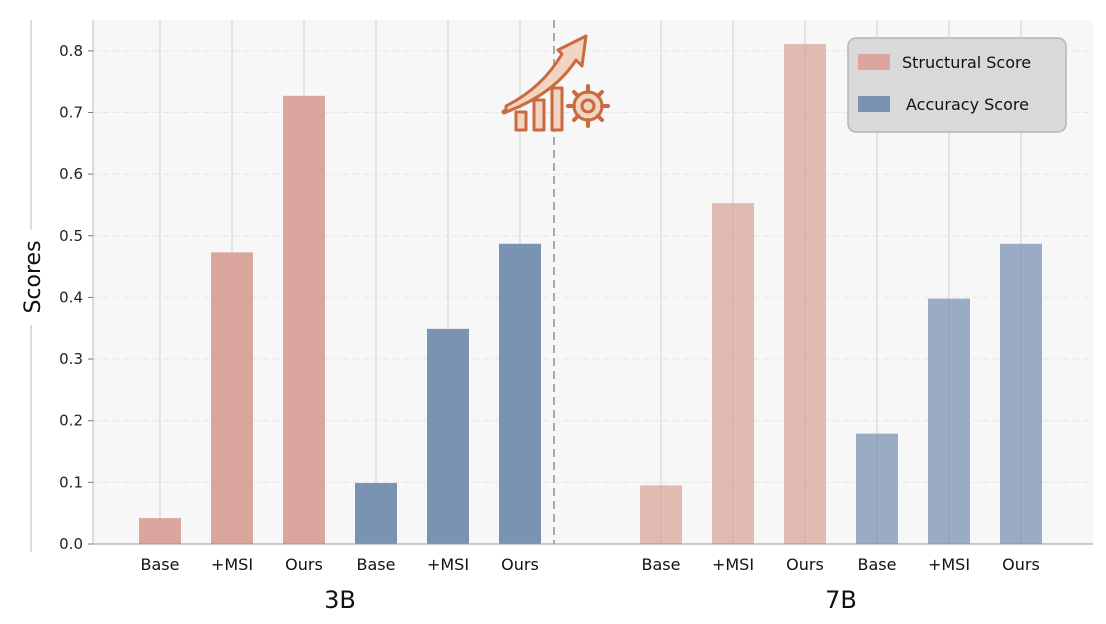 The height and width of the screenshot is (624, 1106). I want to click on y-tick-label: 0.3, so click(71, 359).